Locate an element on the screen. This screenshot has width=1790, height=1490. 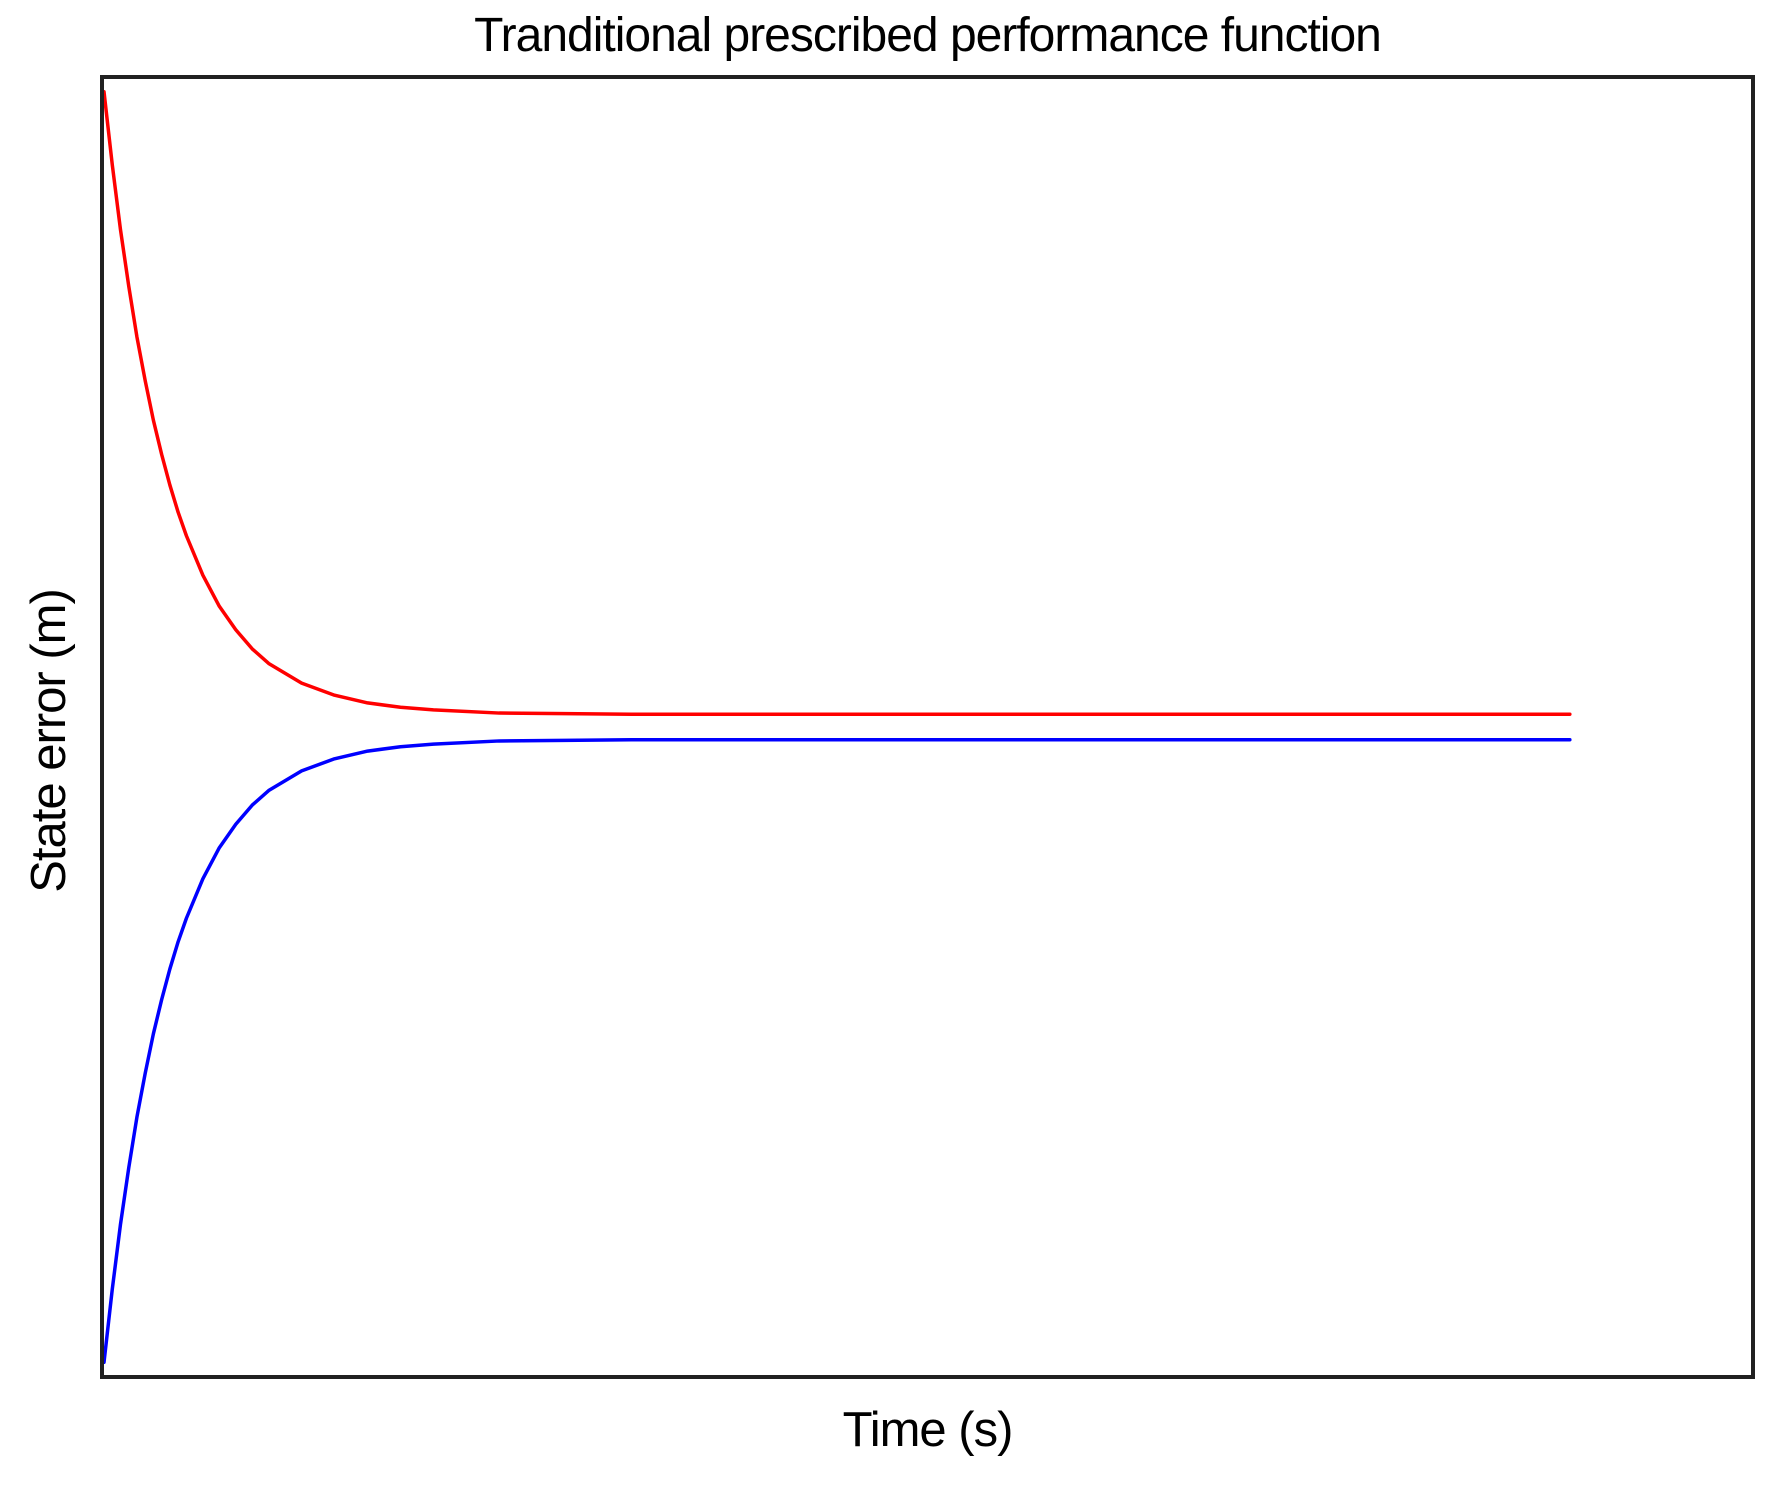
y-axis-label: State error (m) is located at coordinates (49, 741).